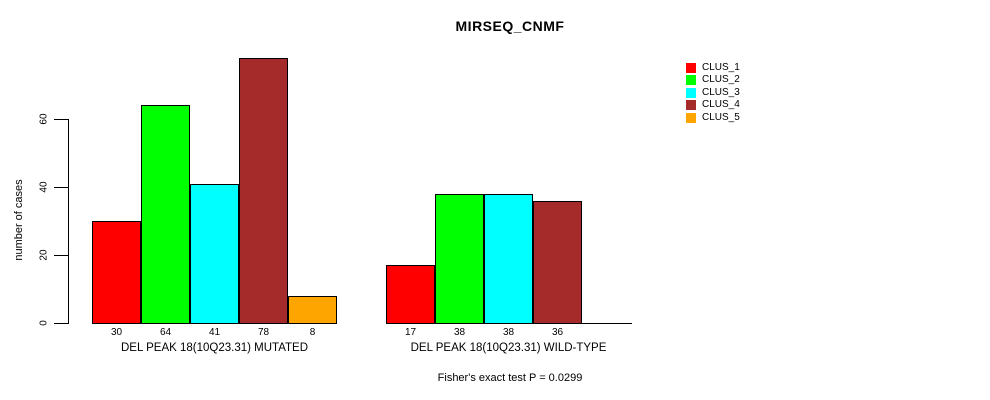 Image resolution: width=990 pixels, height=400 pixels. Describe the element at coordinates (44, 323) in the screenshot. I see `y-tick-label: 0` at that location.